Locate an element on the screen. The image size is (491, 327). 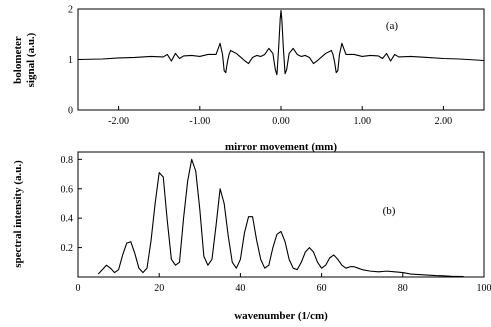
panel-b-xtick-label: 80 is located at coordinates (403, 288).